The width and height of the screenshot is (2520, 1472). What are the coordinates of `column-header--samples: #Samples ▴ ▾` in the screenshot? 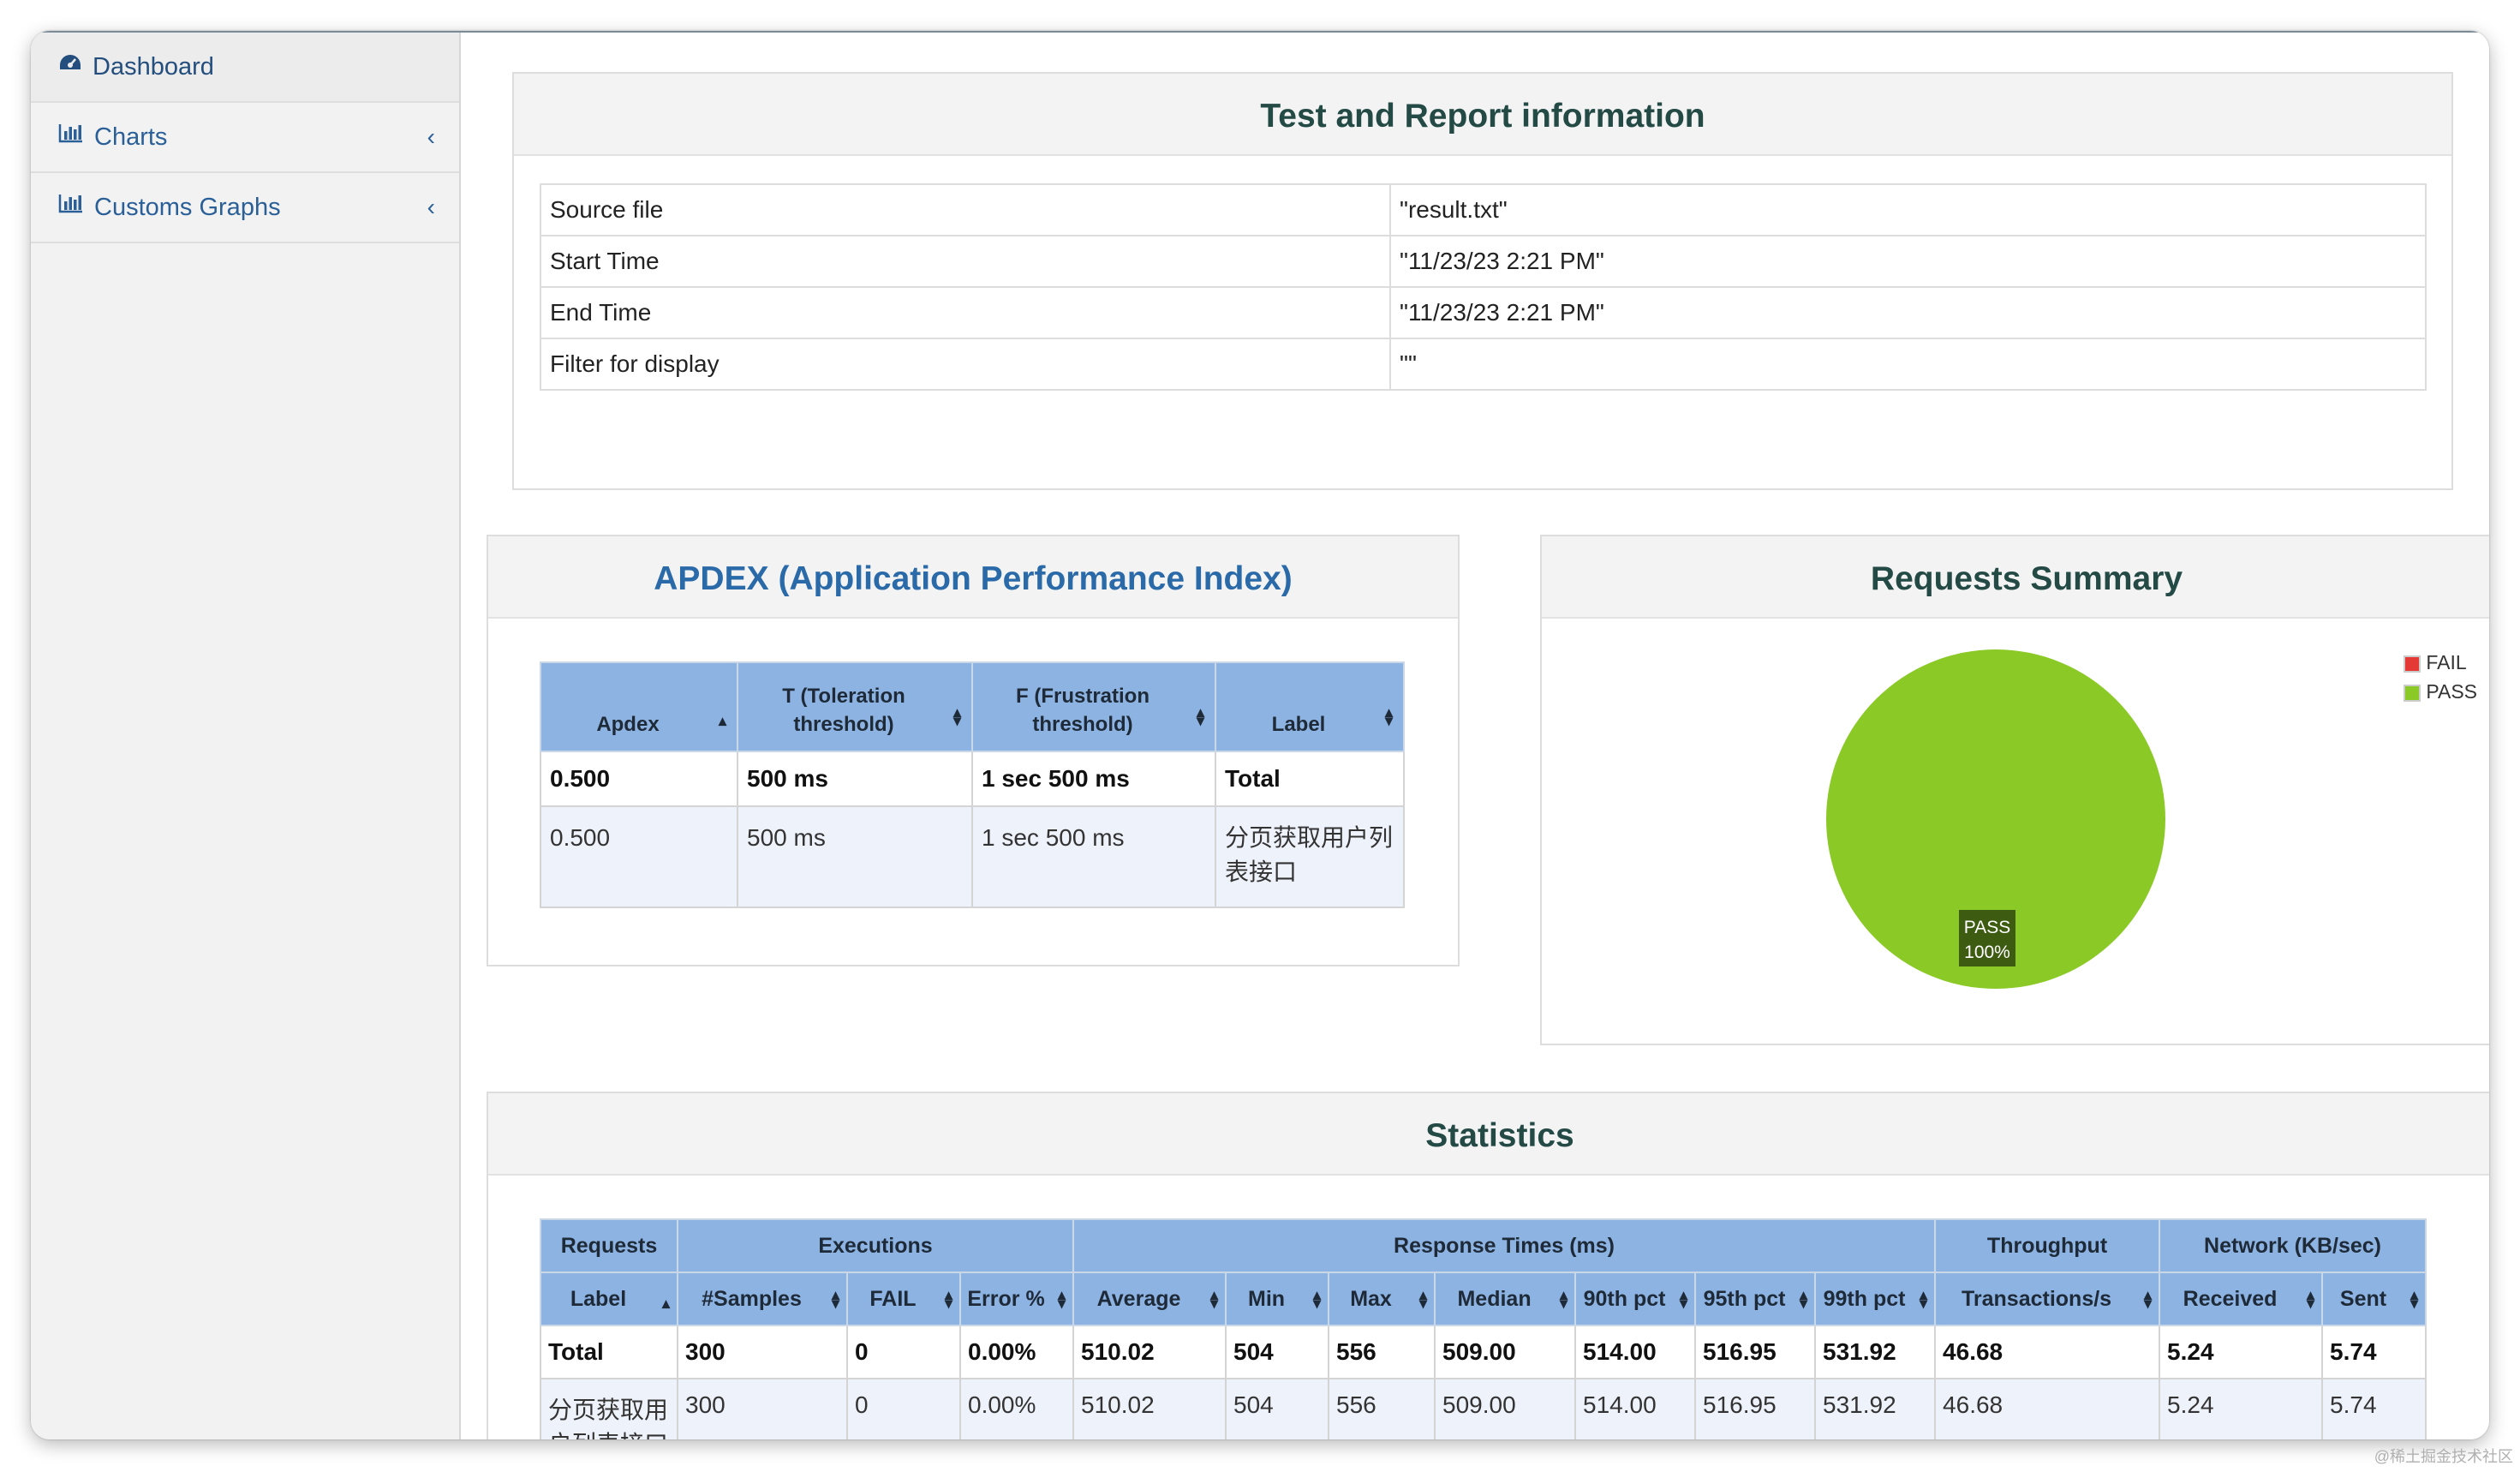 It's located at (763, 1299).